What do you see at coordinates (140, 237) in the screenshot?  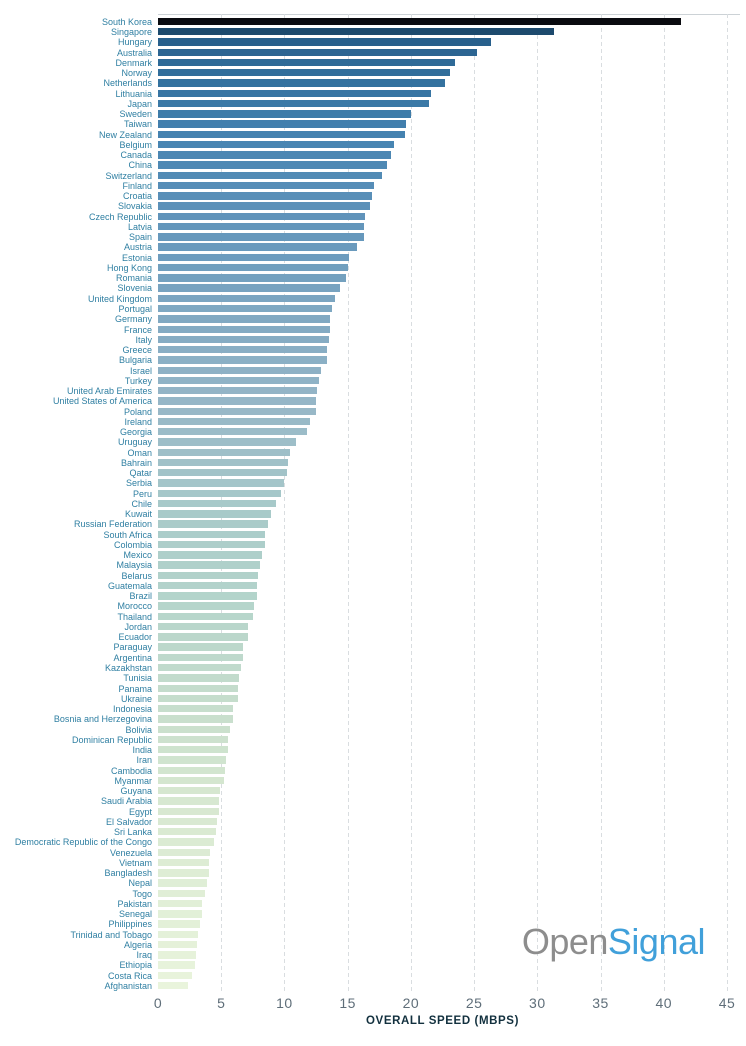 I see `country-label: Spain` at bounding box center [140, 237].